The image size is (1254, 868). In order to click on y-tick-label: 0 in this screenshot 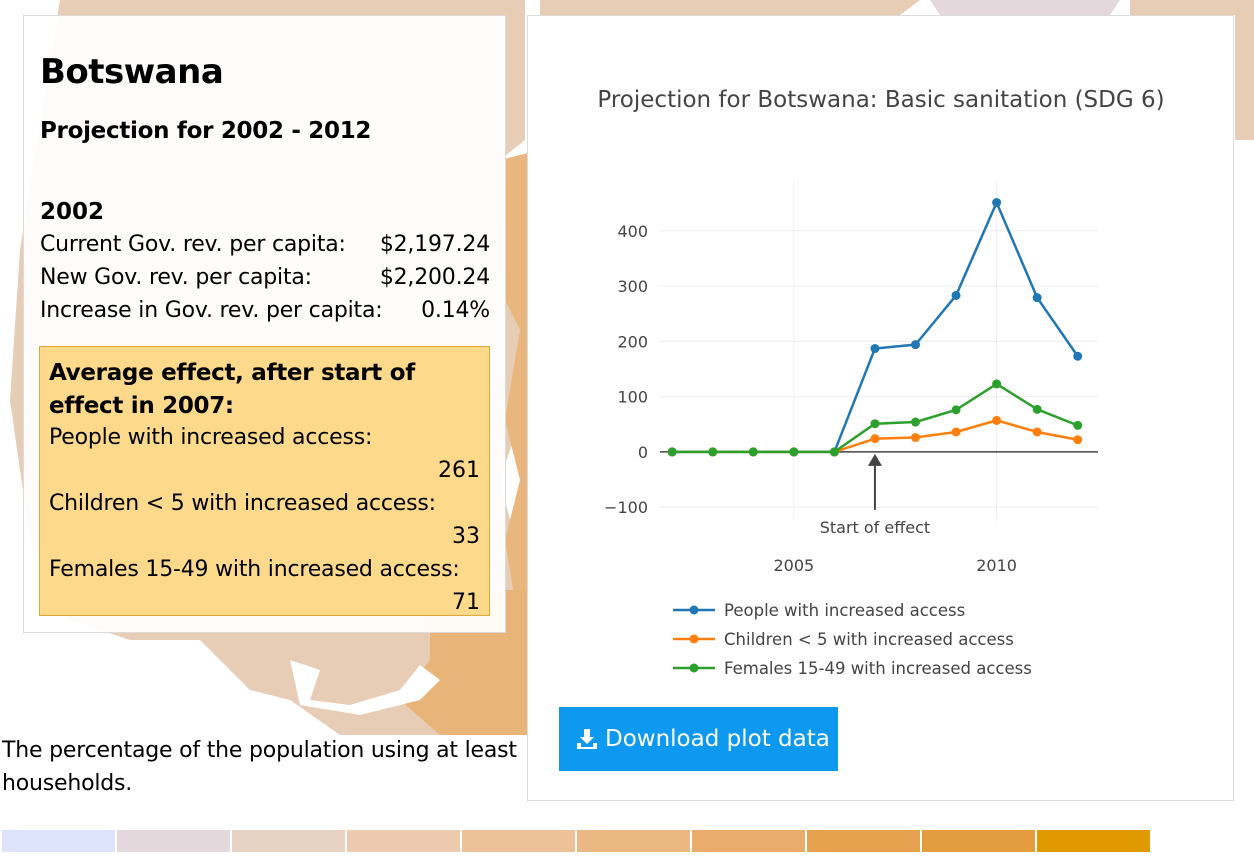, I will do `click(643, 452)`.